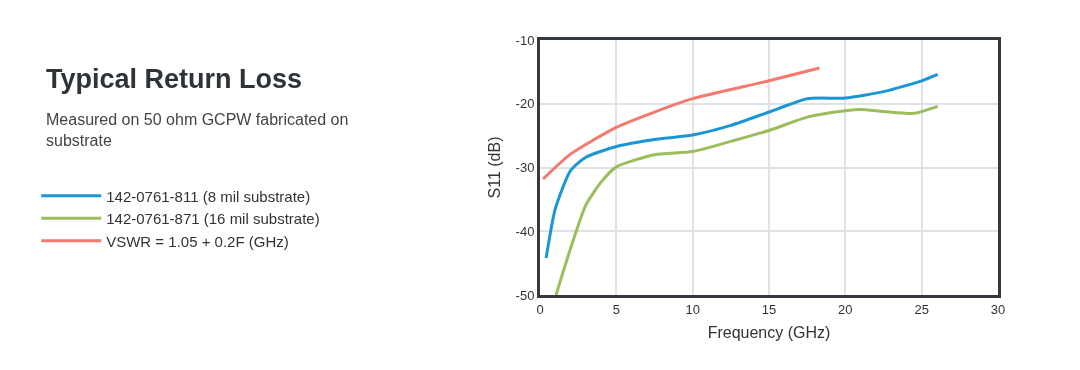 This screenshot has width=1080, height=370. What do you see at coordinates (525, 295) in the screenshot?
I see `y-tick-label: -50` at bounding box center [525, 295].